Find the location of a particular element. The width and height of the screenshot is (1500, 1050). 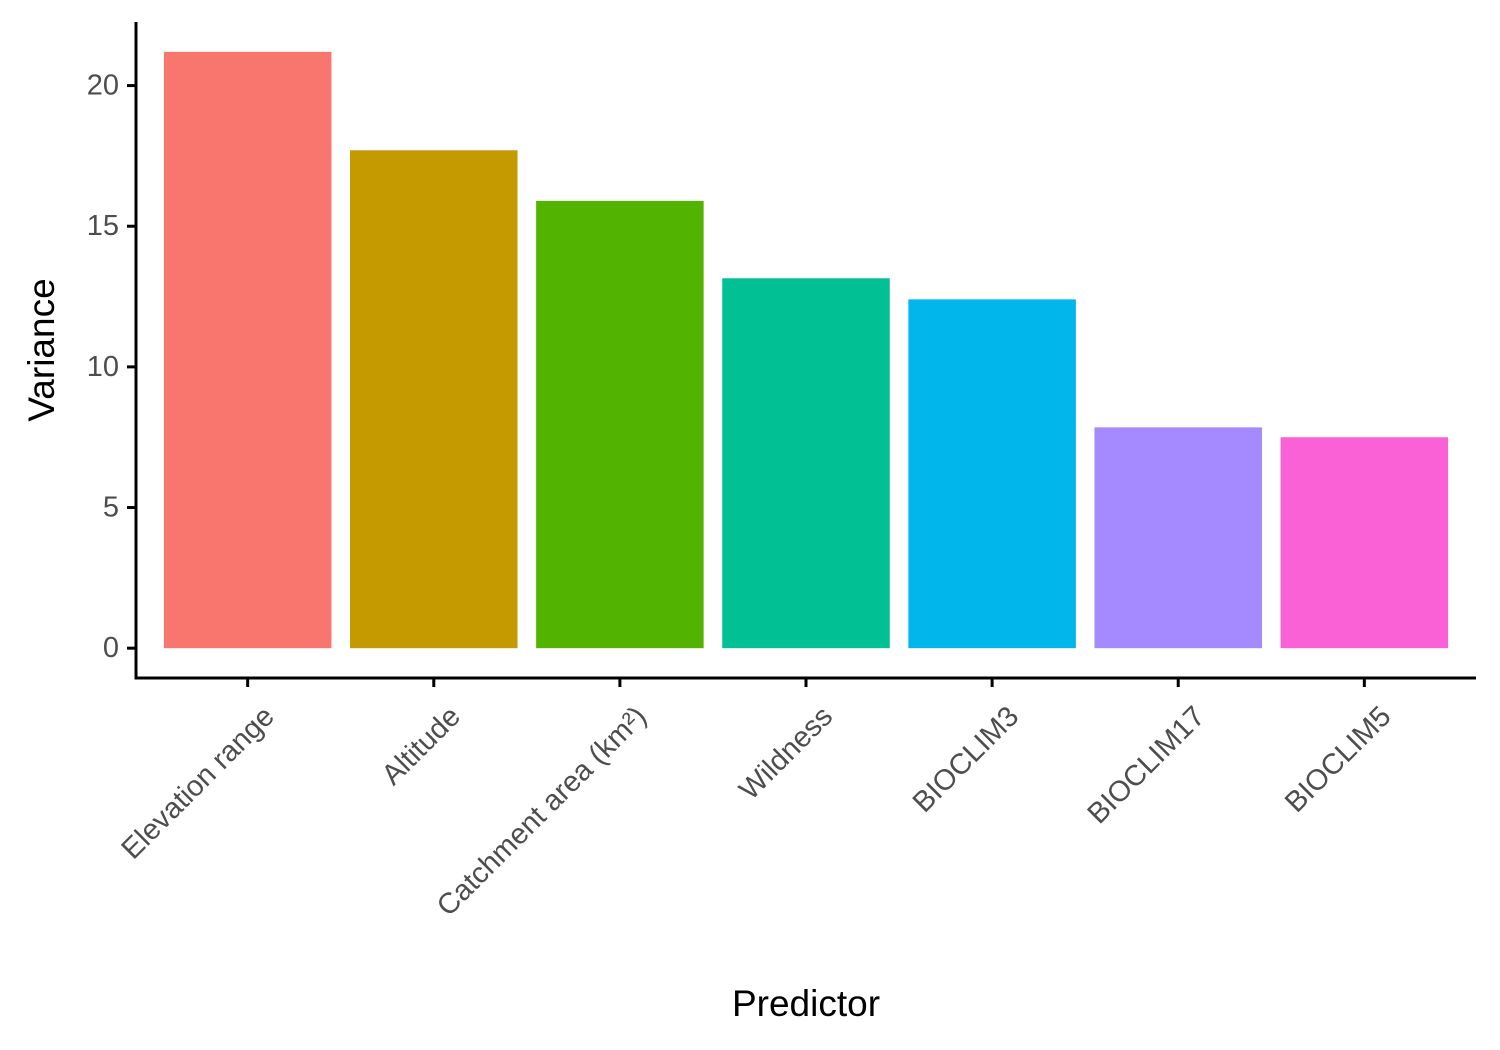

y-tick-label: 15 is located at coordinates (103, 226).